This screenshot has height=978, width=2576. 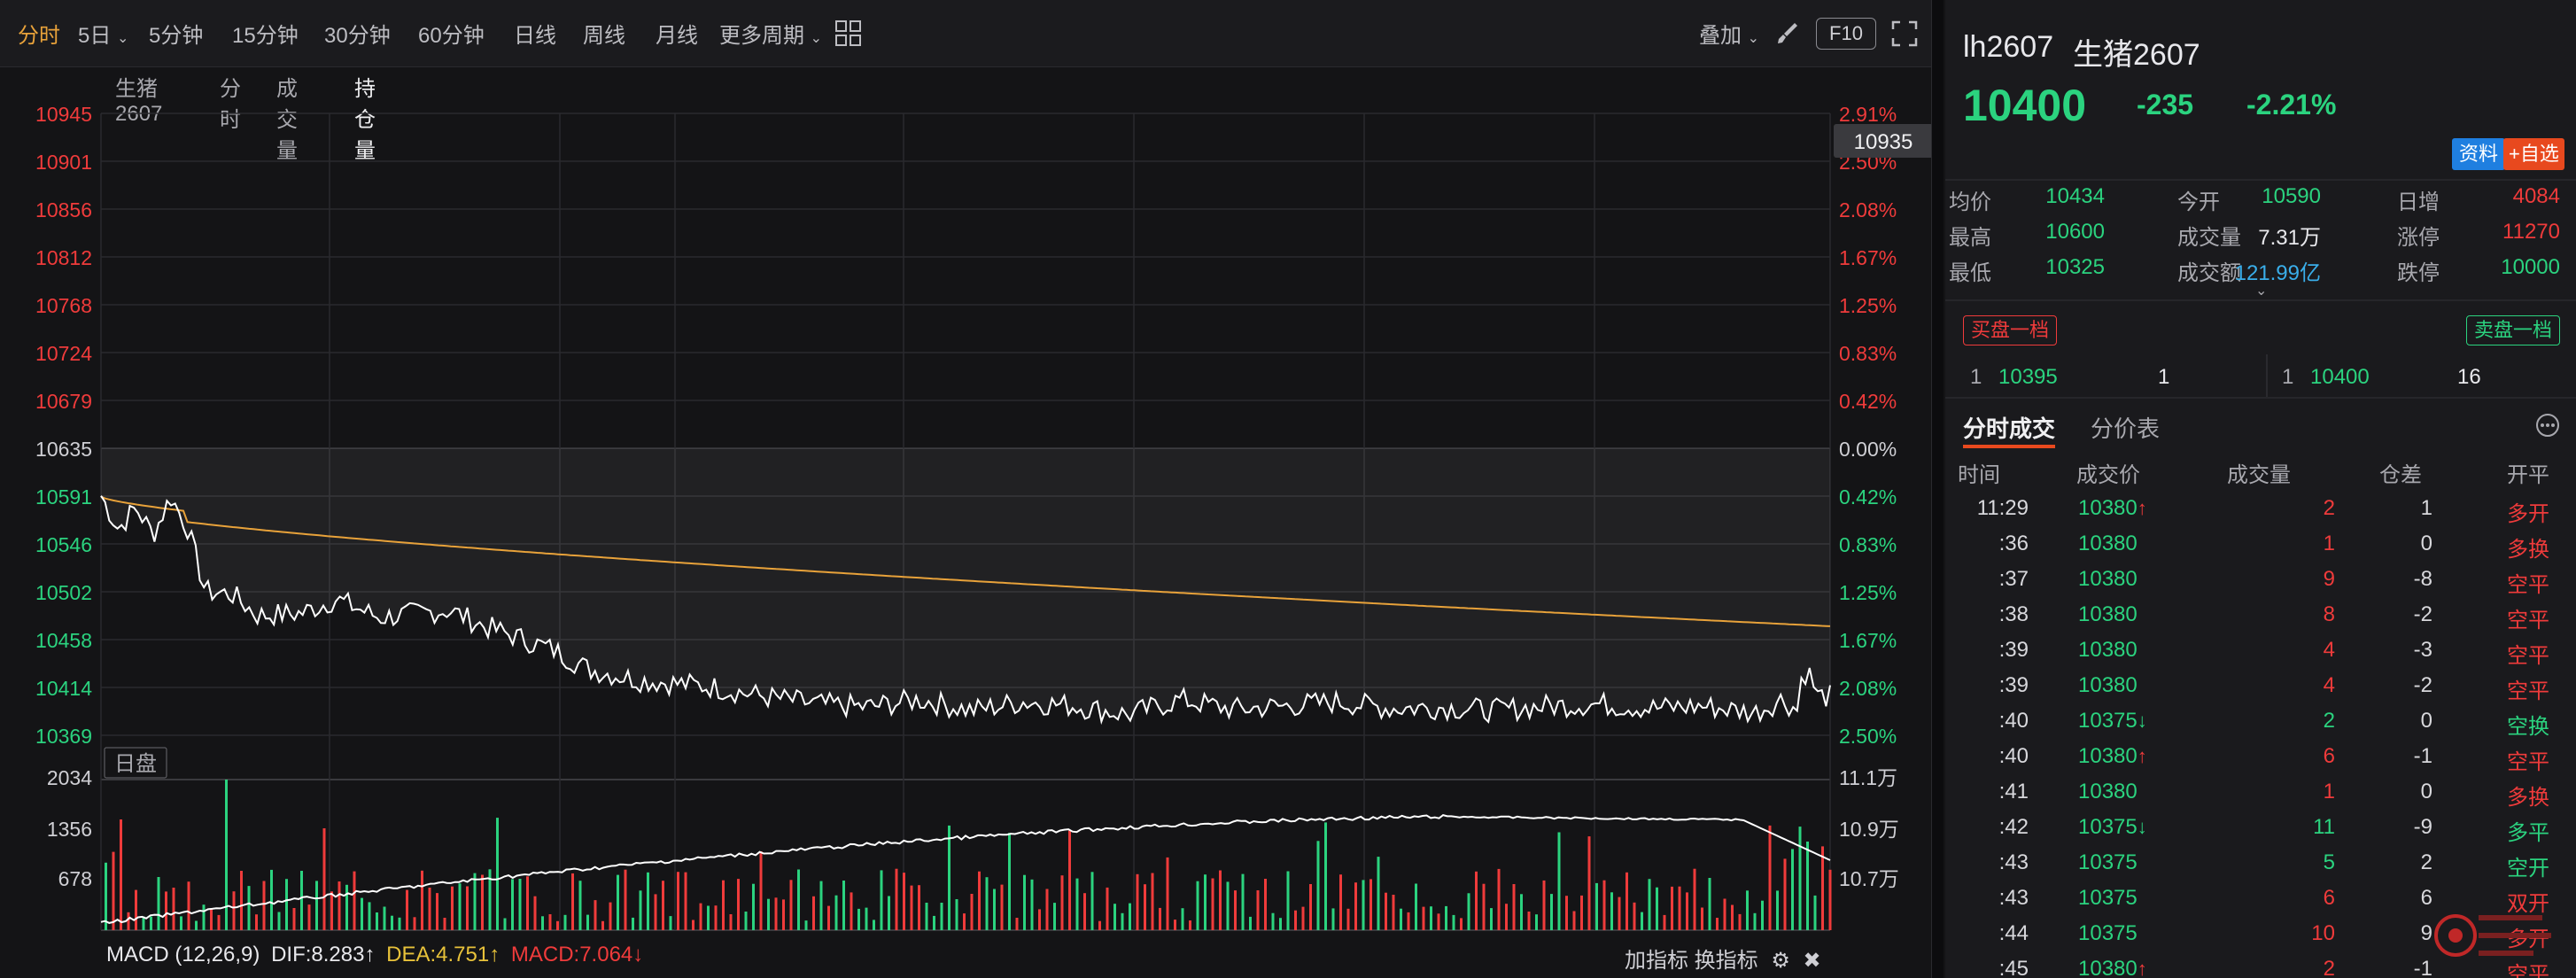 What do you see at coordinates (451, 36) in the screenshot?
I see `period-60min: 60分钟` at bounding box center [451, 36].